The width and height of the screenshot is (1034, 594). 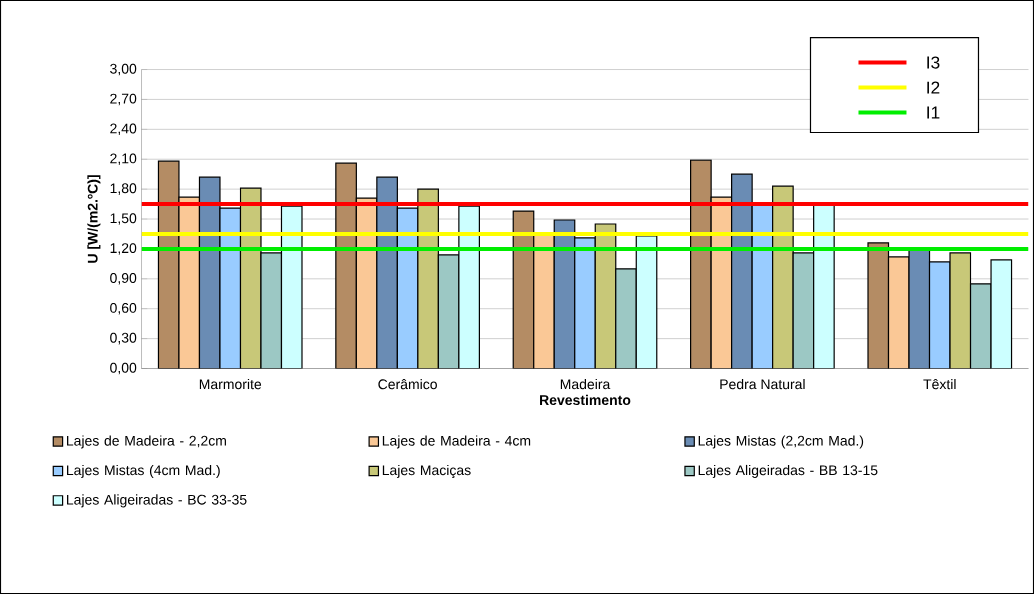 I want to click on legend-label: Lajes Aligeiradas - BB 13-15, so click(x=788, y=471).